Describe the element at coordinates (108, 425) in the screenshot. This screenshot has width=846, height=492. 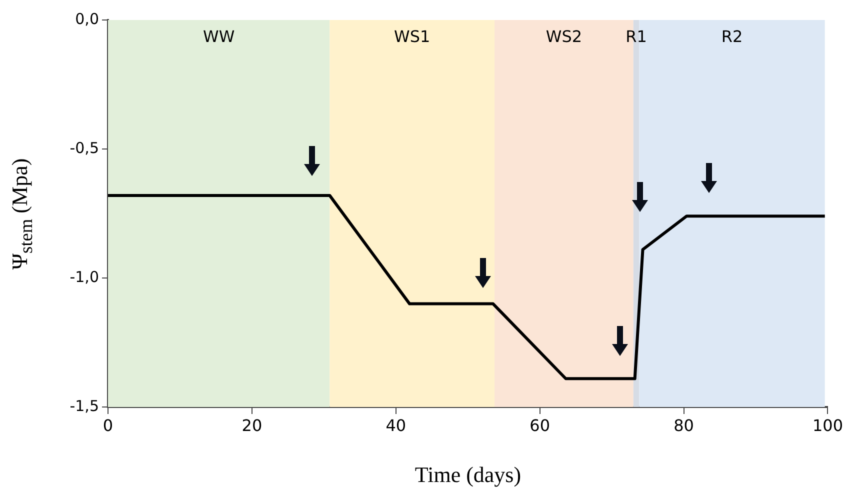
I see `x-tick-label: 0` at that location.